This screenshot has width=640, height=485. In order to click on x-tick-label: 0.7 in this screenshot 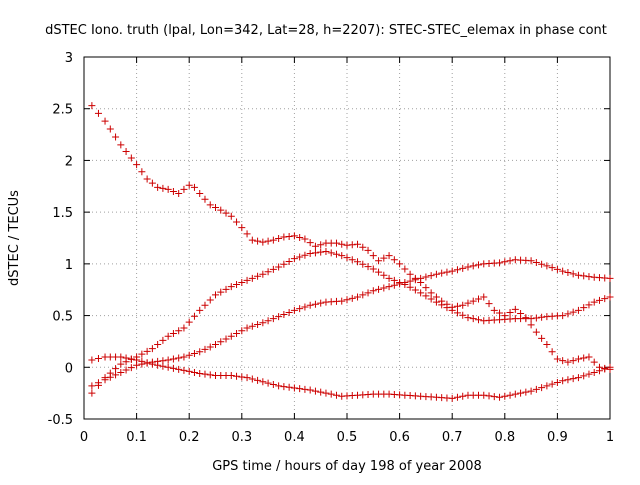, I will do `click(452, 437)`.